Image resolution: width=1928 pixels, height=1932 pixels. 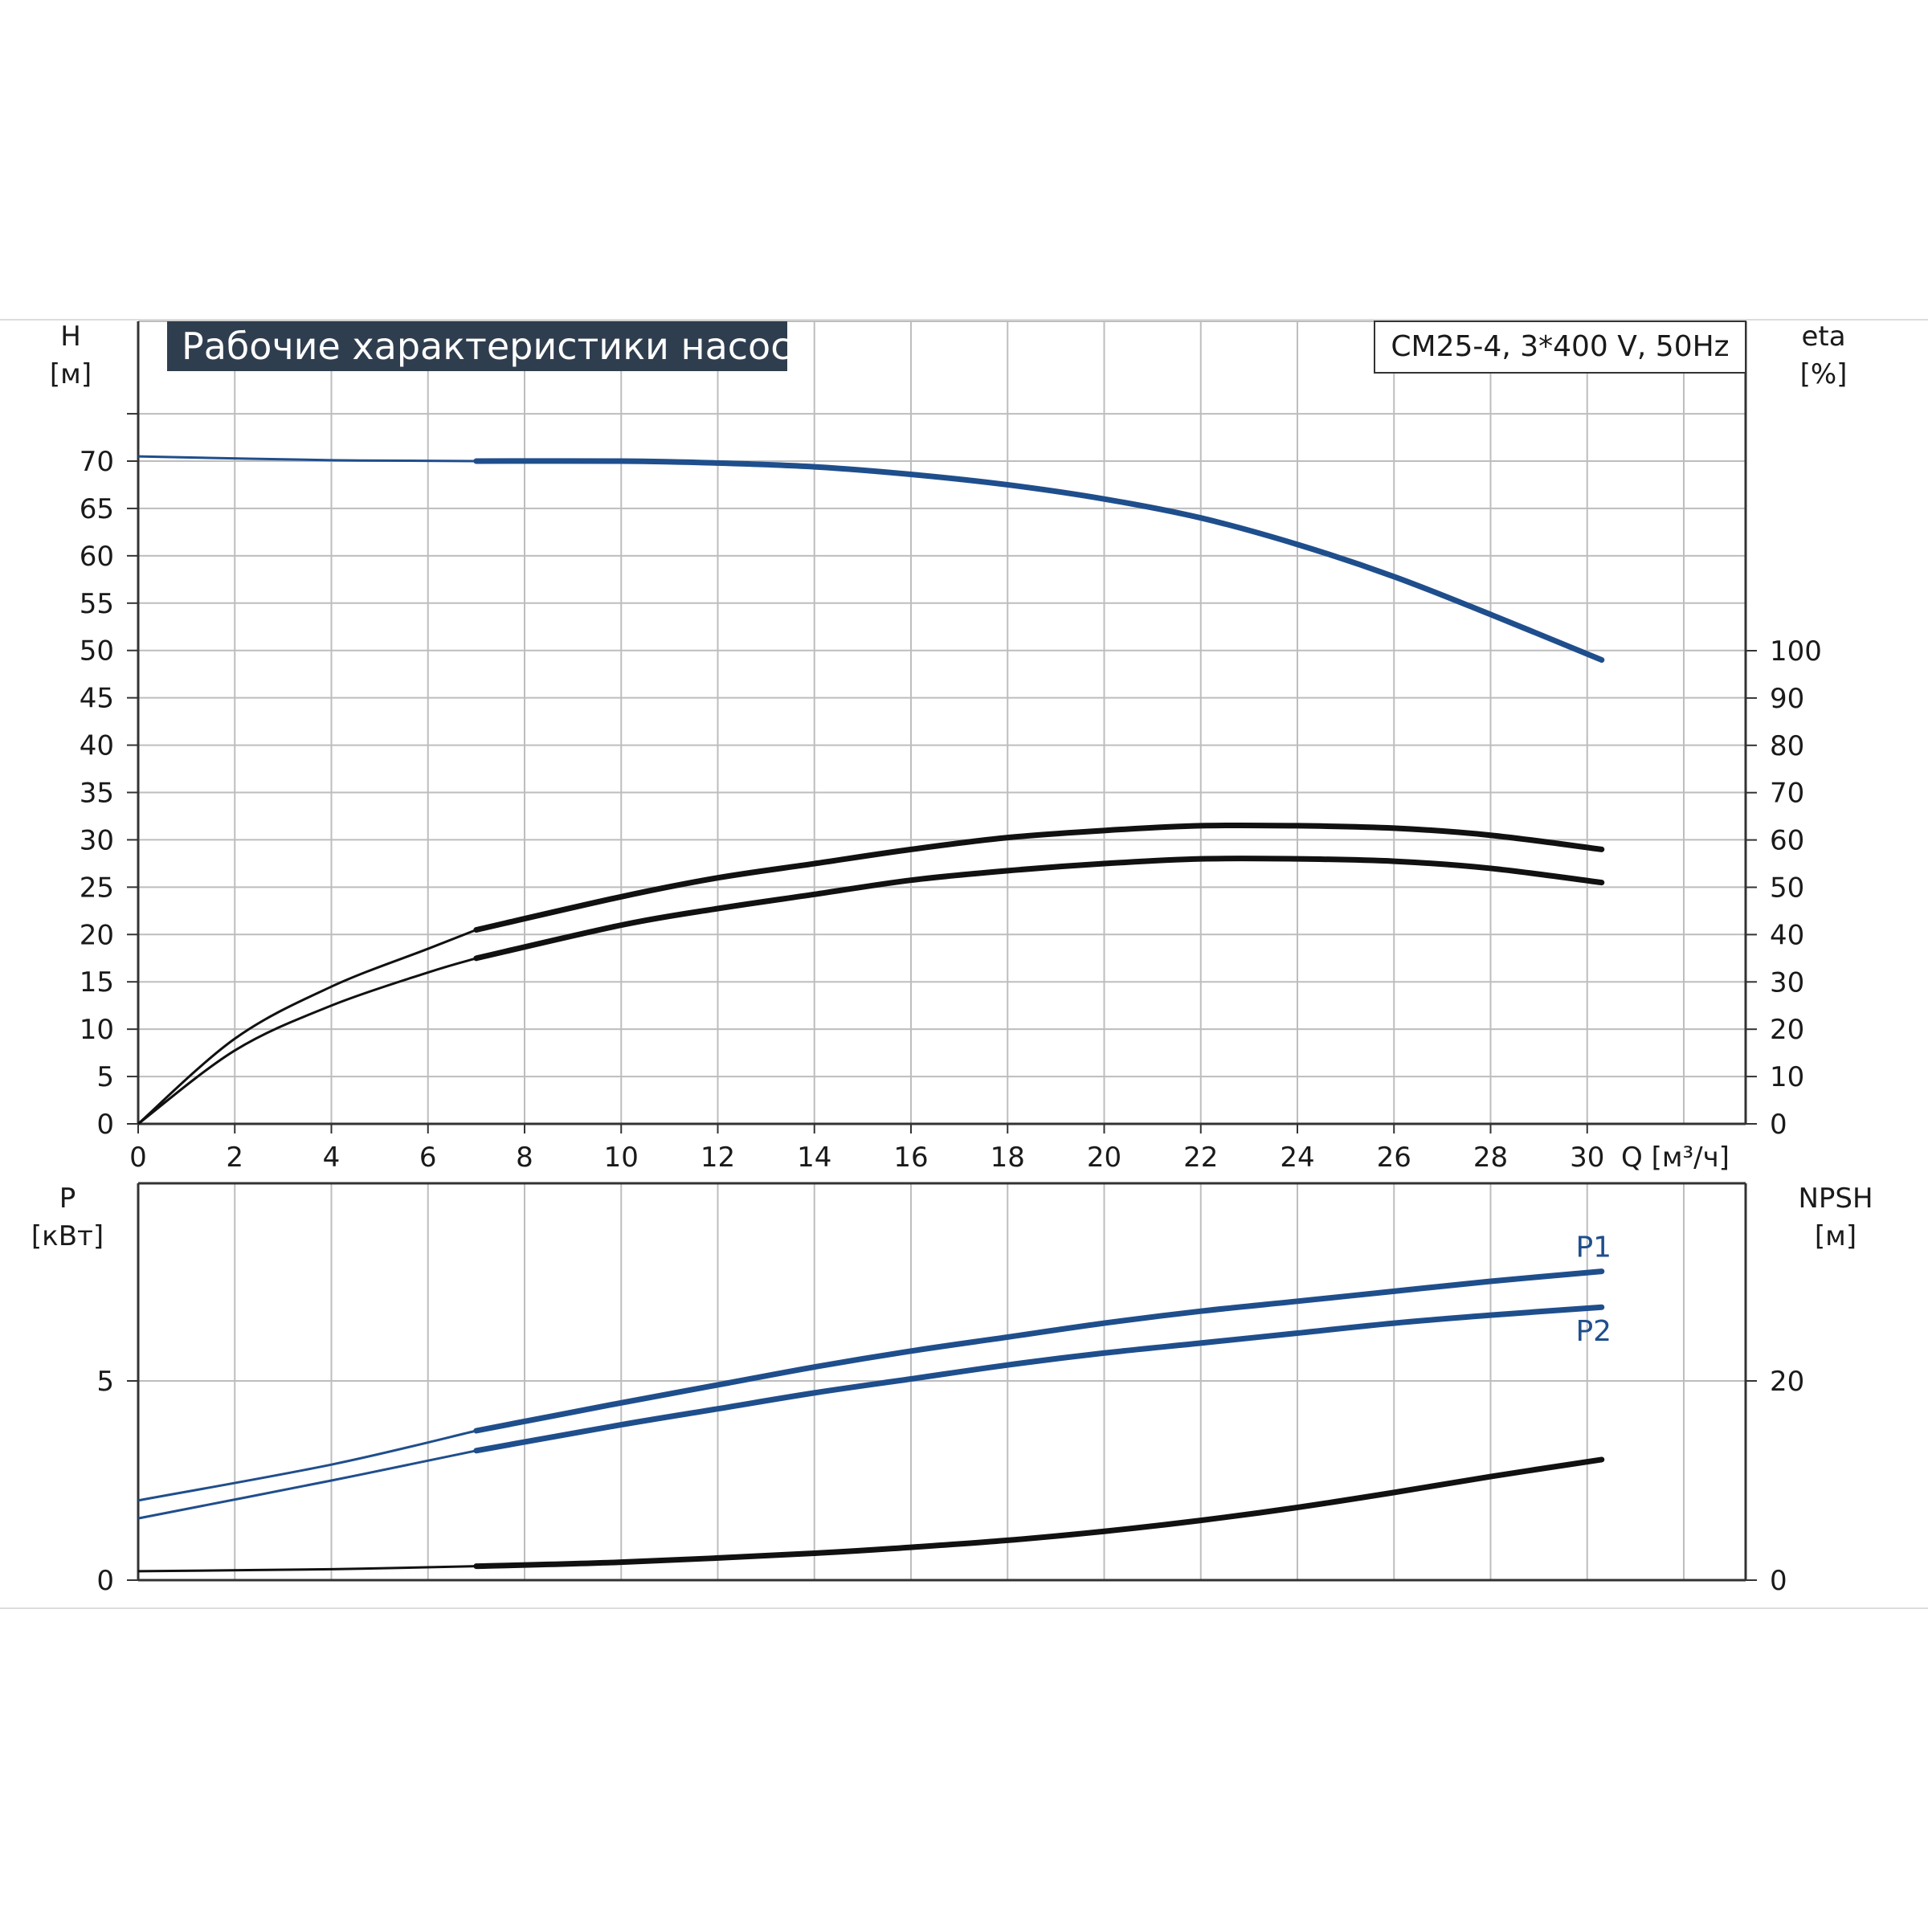 What do you see at coordinates (1787, 889) in the screenshot?
I see `top-right-tick-label: 50` at bounding box center [1787, 889].